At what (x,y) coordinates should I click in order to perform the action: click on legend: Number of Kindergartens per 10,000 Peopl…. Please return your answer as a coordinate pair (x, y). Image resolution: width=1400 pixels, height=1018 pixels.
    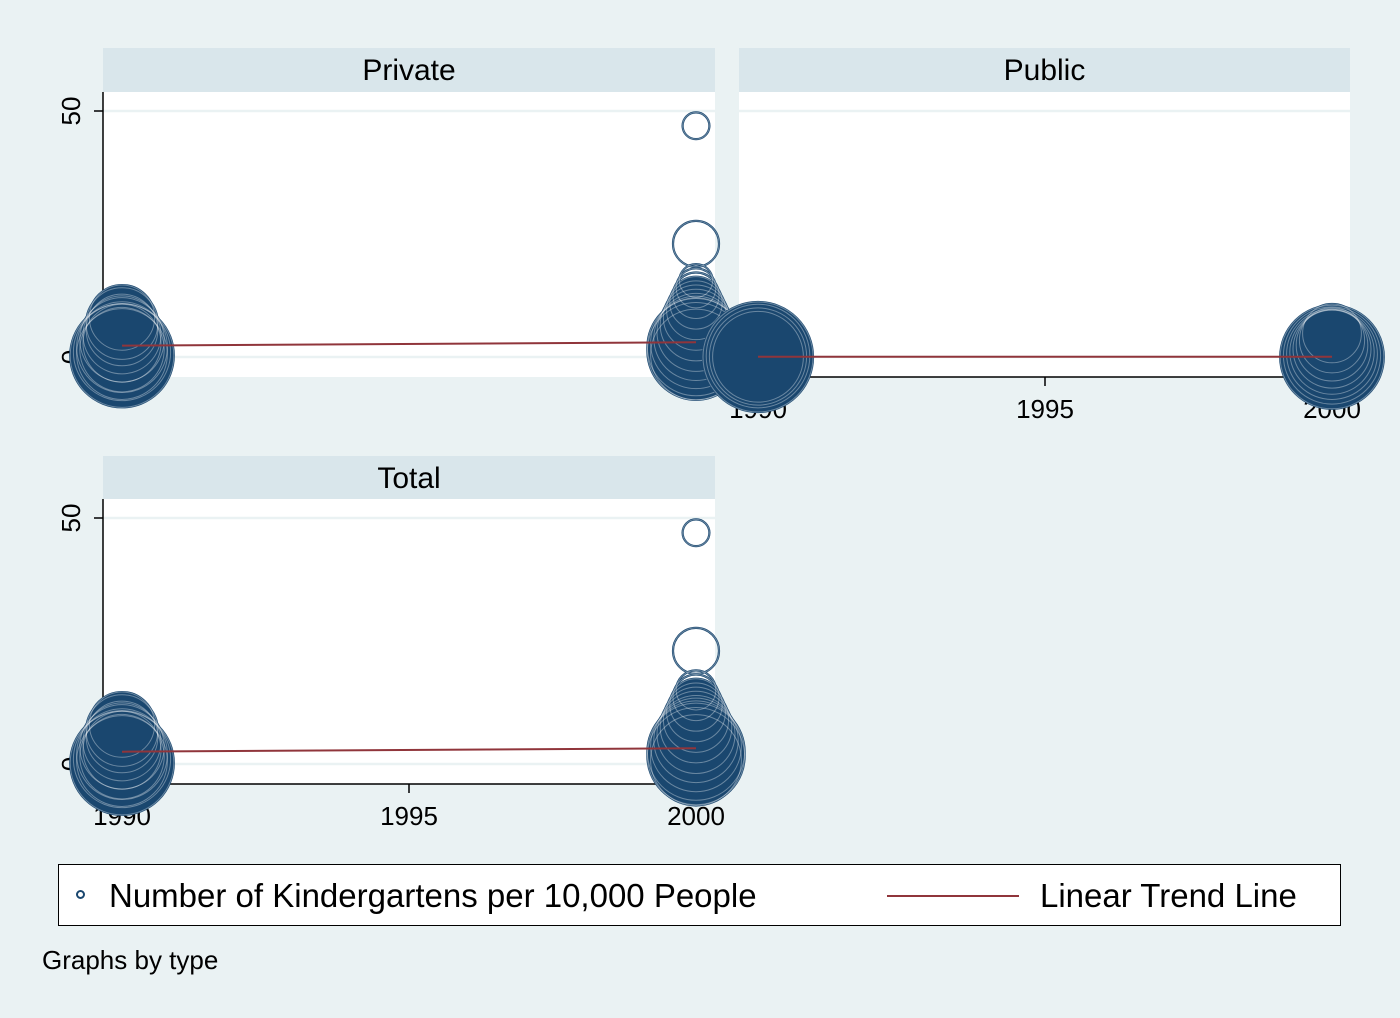
    Looking at the image, I should click on (699, 895).